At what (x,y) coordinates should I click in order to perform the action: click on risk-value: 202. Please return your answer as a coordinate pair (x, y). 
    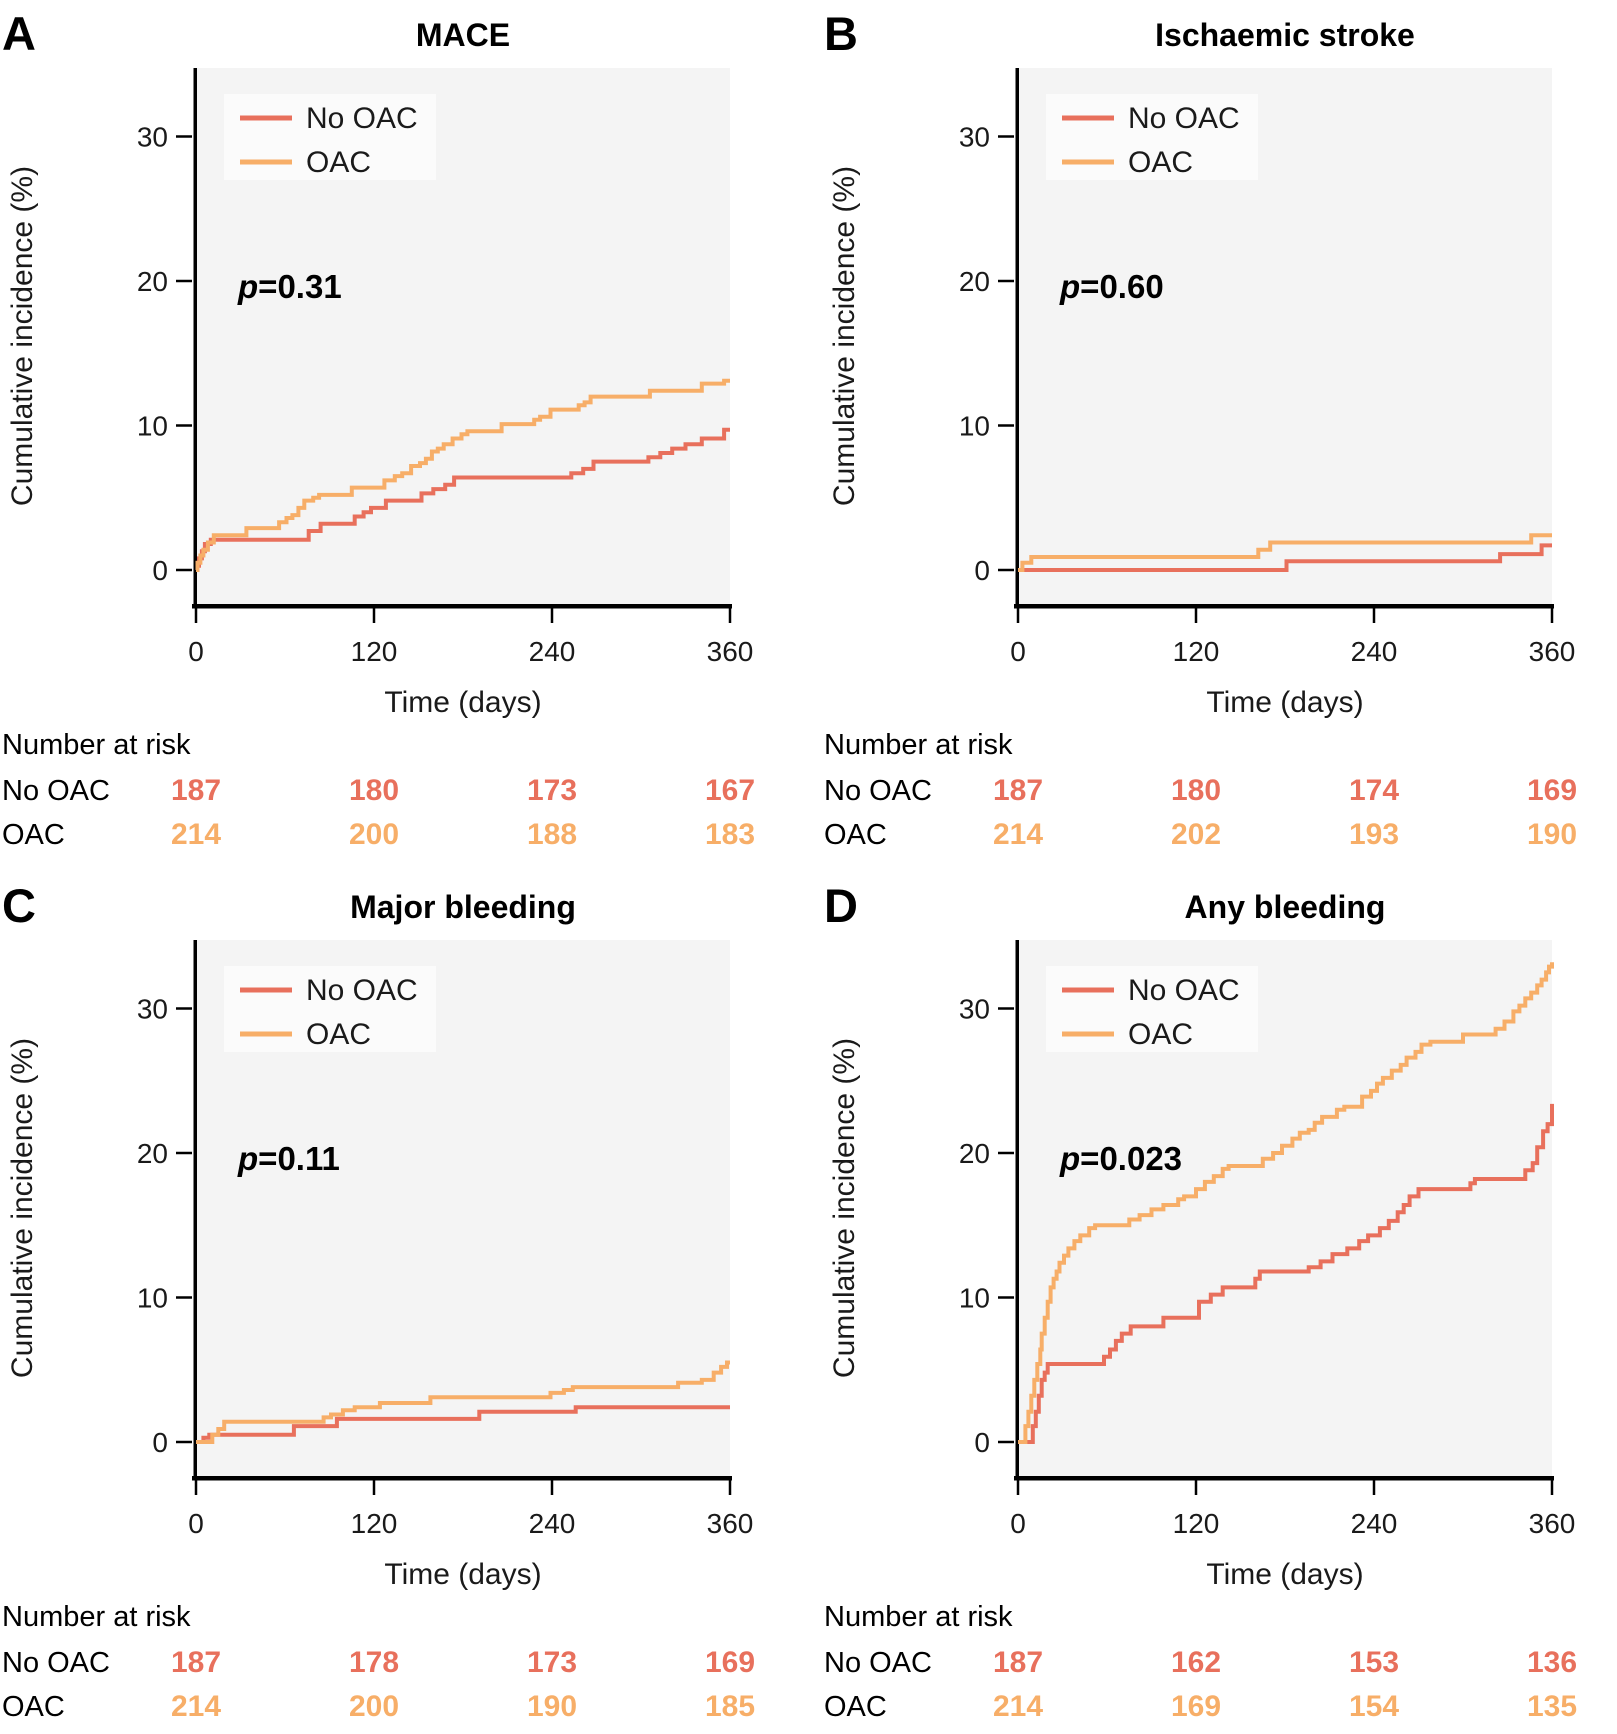
    Looking at the image, I should click on (1196, 834).